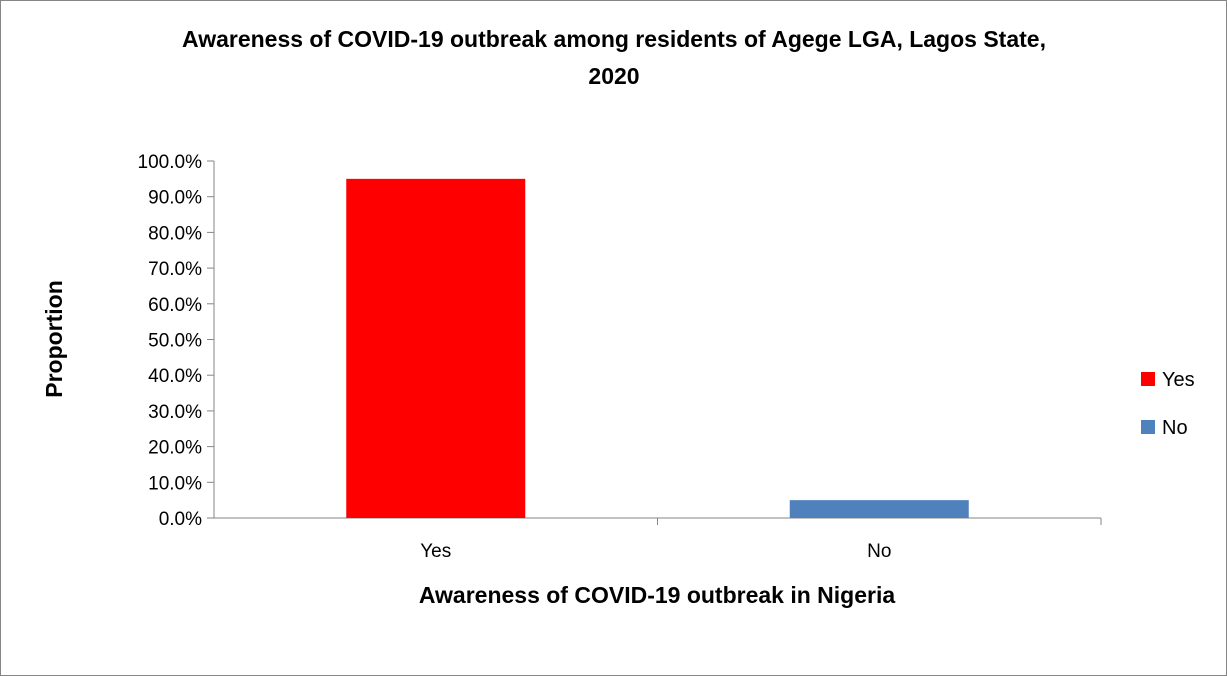 This screenshot has height=676, width=1227. What do you see at coordinates (435, 551) in the screenshot?
I see `x-tick-label: Yes` at bounding box center [435, 551].